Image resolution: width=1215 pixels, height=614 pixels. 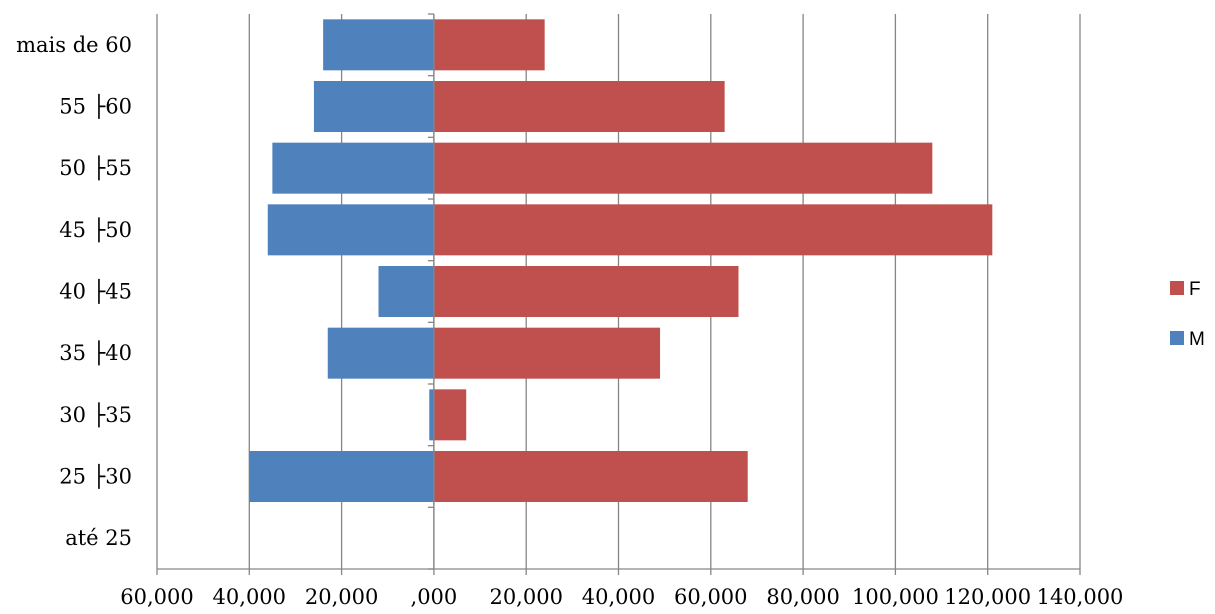 What do you see at coordinates (95, 477) in the screenshot?
I see `category-label-1: 25 ├30` at bounding box center [95, 477].